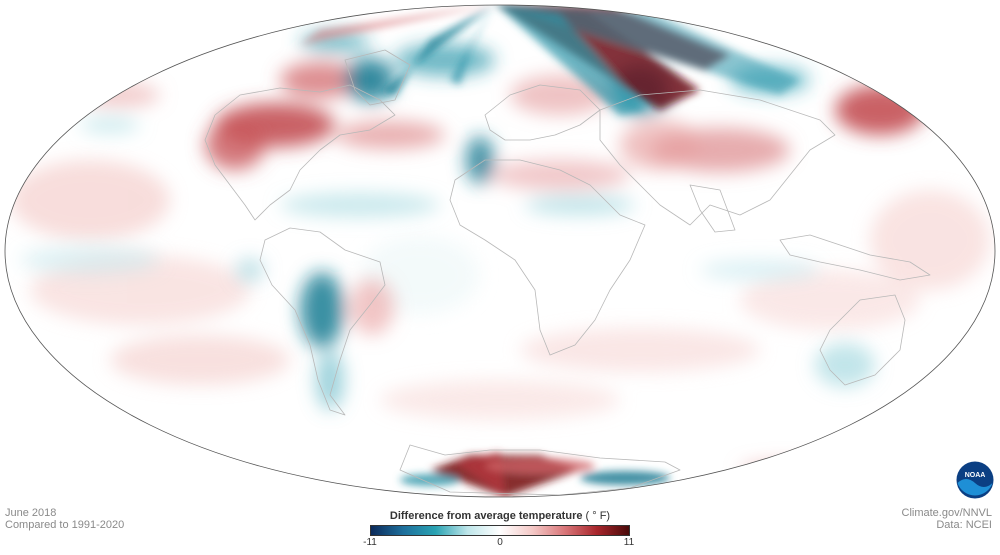  Describe the element at coordinates (975, 480) in the screenshot. I see `noaa-logo-icon: NOAA` at that location.